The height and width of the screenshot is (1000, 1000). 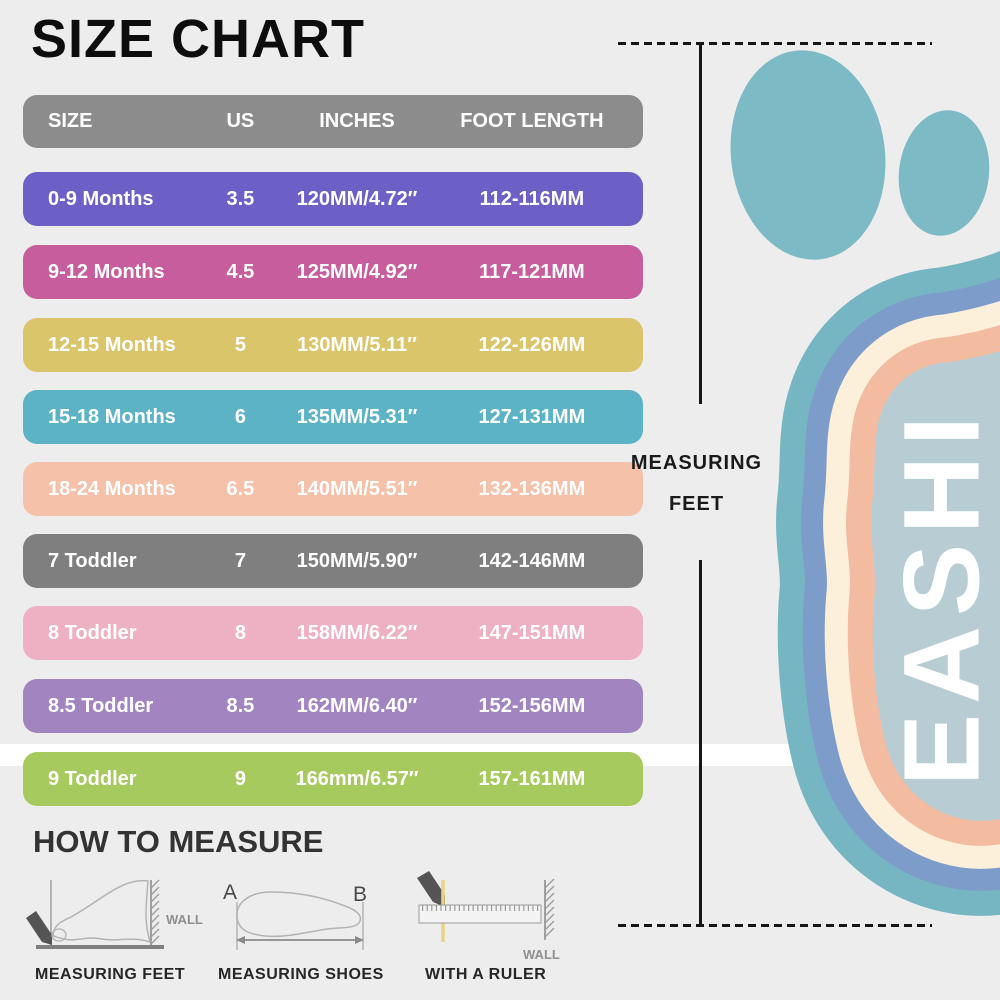 I want to click on cell-foot-length: 142-146MM, so click(x=532, y=560).